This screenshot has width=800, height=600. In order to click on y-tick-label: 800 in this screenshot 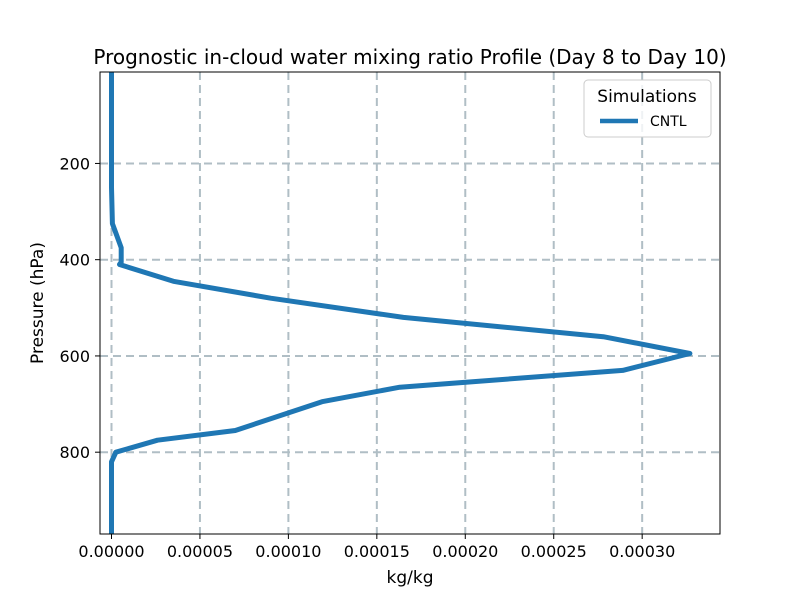, I will do `click(74, 452)`.